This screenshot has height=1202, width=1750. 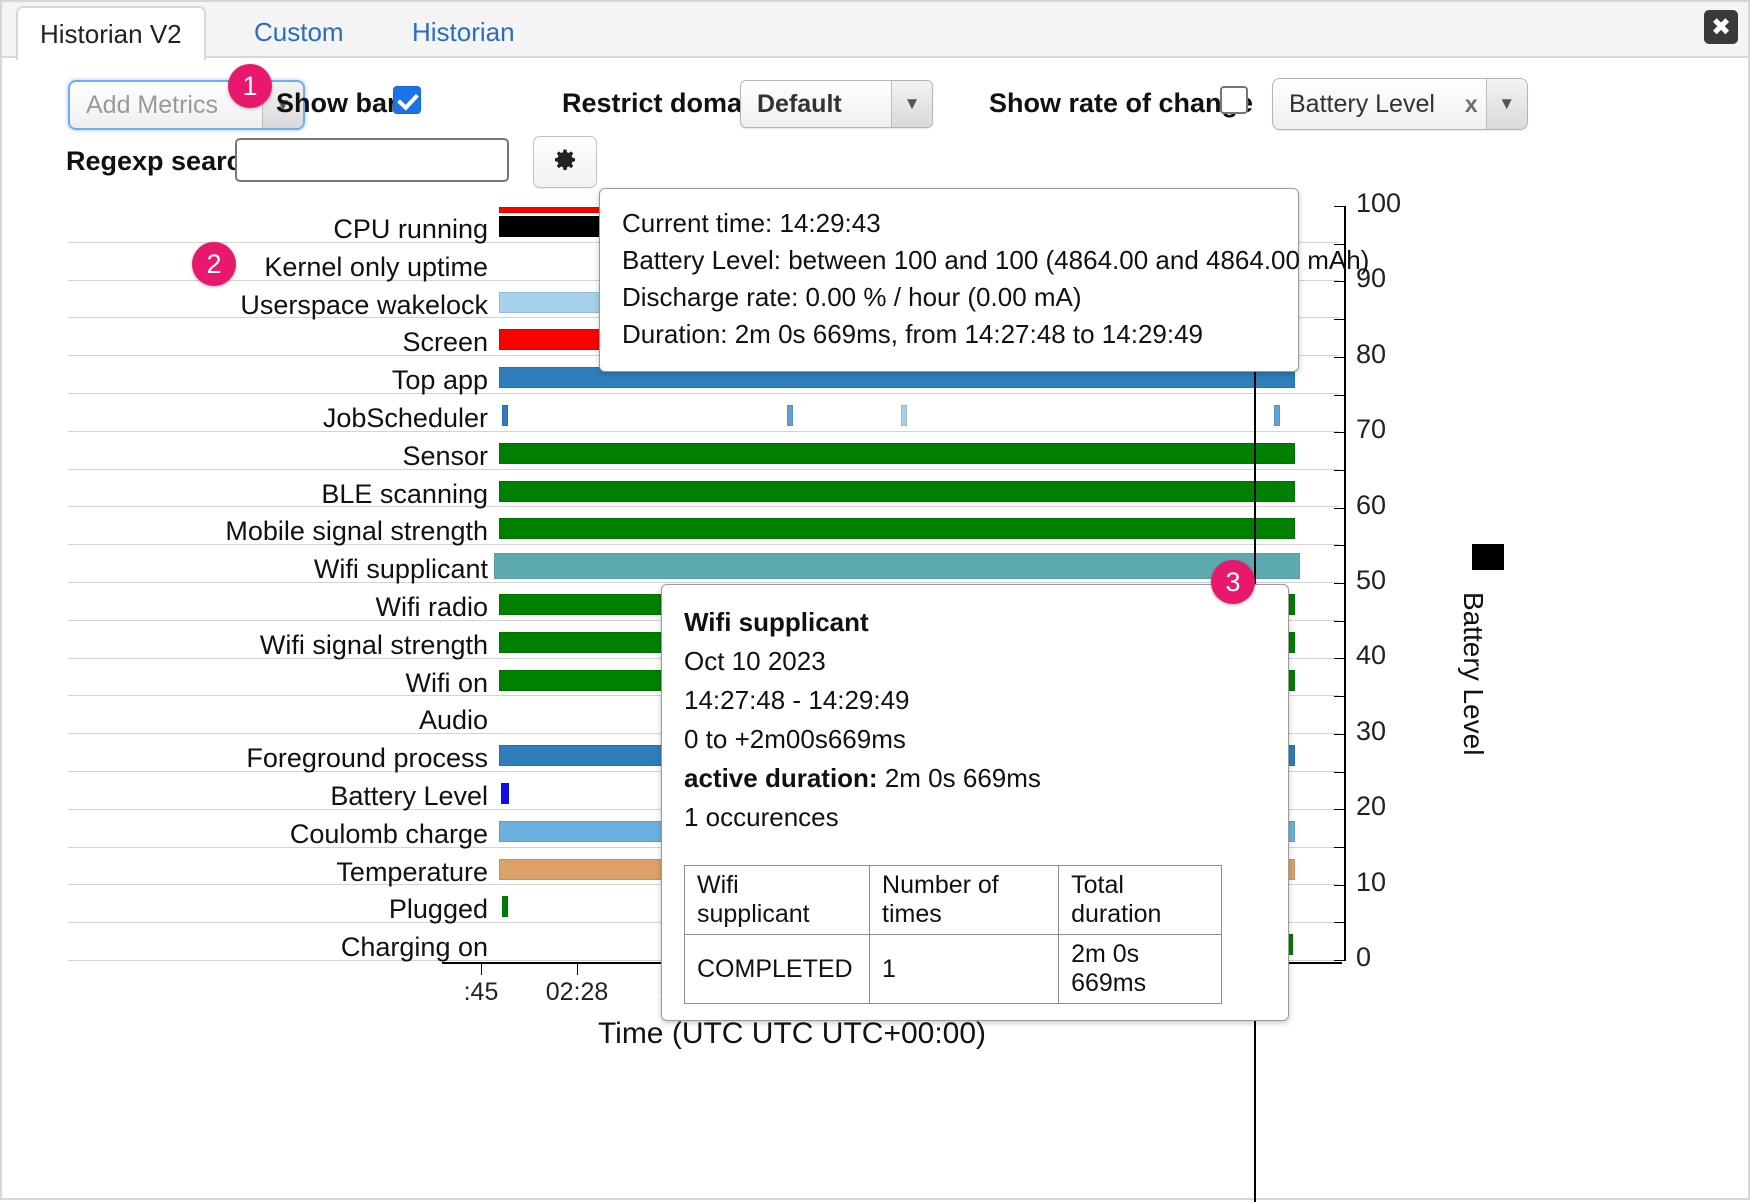 What do you see at coordinates (664, 103) in the screenshot?
I see `restrict-domain-label: Restrict domain` at bounding box center [664, 103].